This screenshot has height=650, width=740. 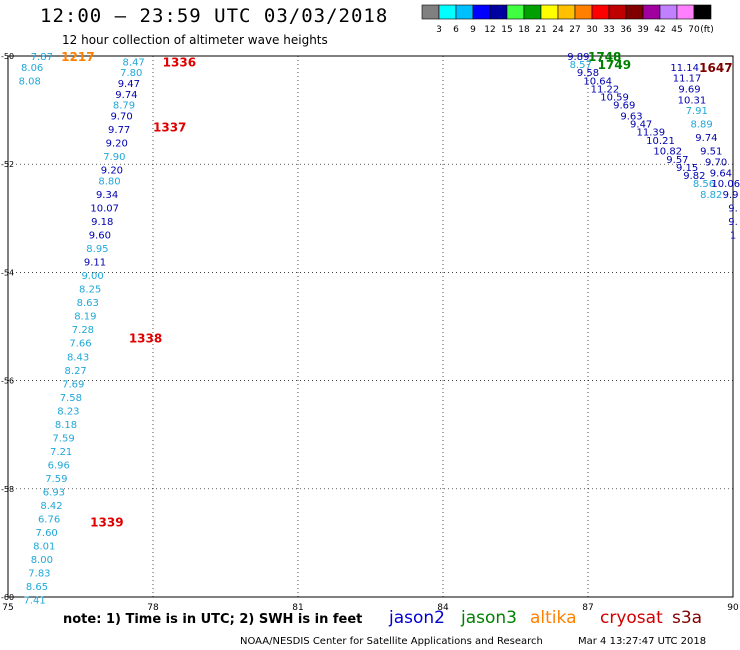 What do you see at coordinates (614, 65) in the screenshot?
I see `pass-time-label: 1749` at bounding box center [614, 65].